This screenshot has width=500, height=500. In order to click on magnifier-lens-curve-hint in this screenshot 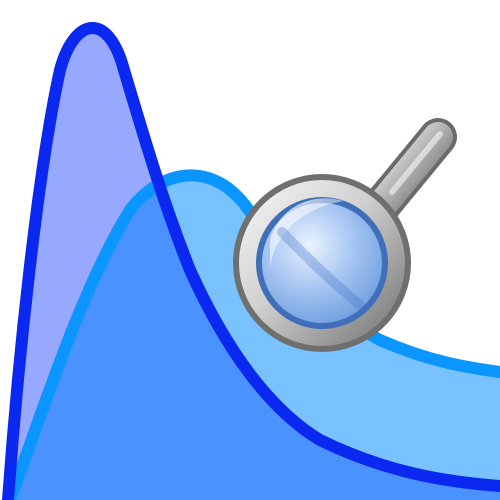, I will do `click(321, 268)`.